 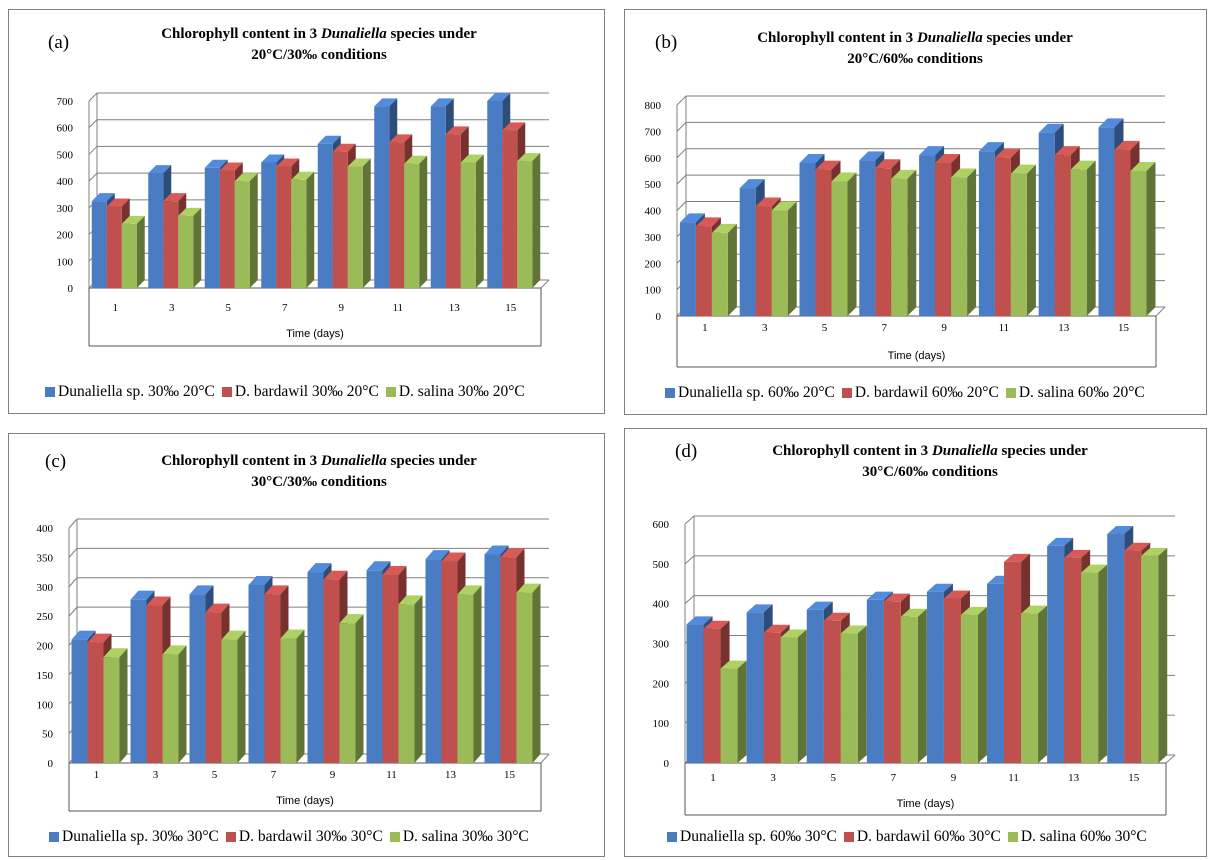 What do you see at coordinates (928, 836) in the screenshot?
I see `legend-label: D. bardawil 60‰ 30°C` at bounding box center [928, 836].